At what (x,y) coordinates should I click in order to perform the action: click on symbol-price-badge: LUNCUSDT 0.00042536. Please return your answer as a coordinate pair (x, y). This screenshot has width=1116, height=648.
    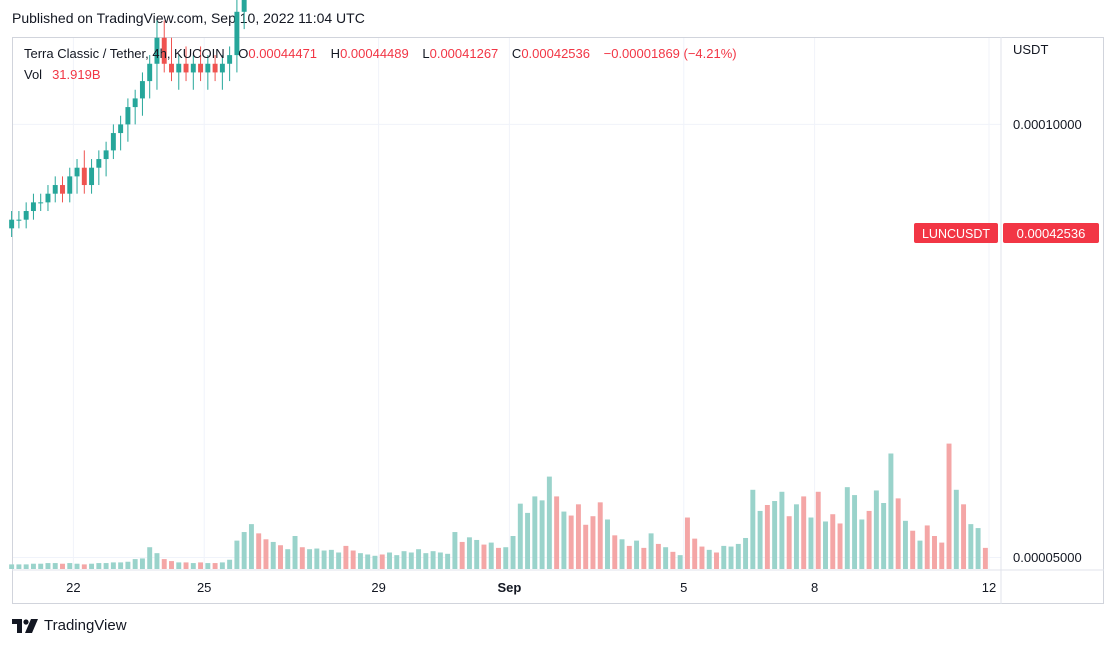
    Looking at the image, I should click on (1006, 233).